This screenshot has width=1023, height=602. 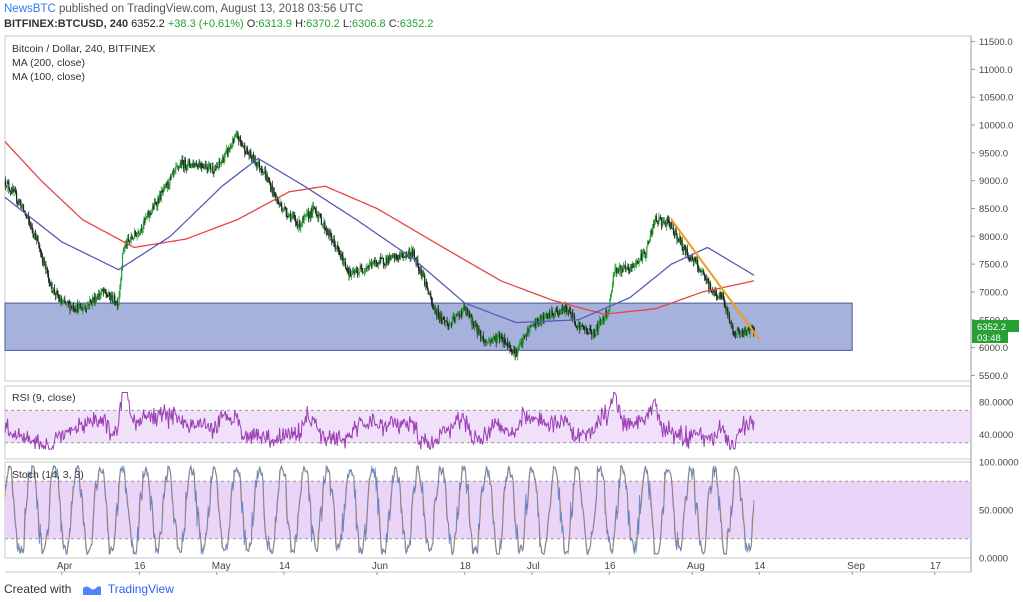 I want to click on tradingview-link: TradingView, so click(x=140, y=589).